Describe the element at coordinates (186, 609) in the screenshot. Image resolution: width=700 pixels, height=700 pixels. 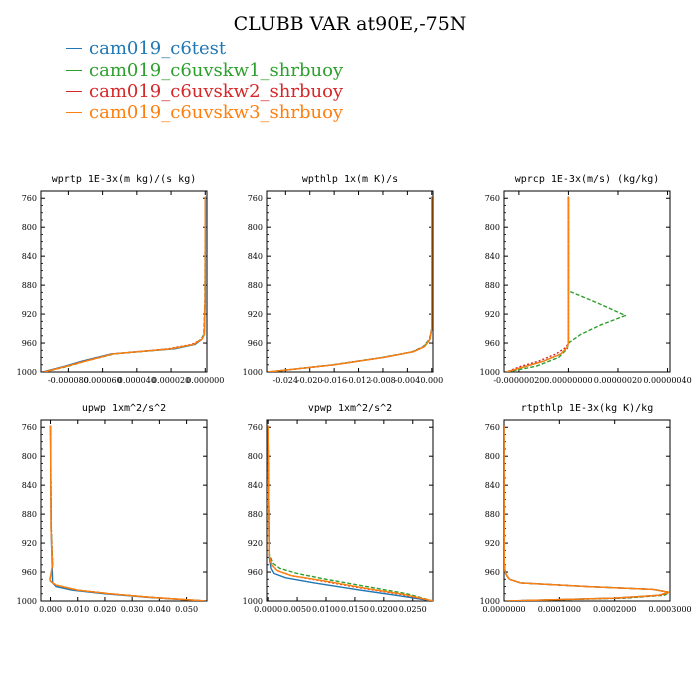
I see `x-tick-label: 0.050` at that location.